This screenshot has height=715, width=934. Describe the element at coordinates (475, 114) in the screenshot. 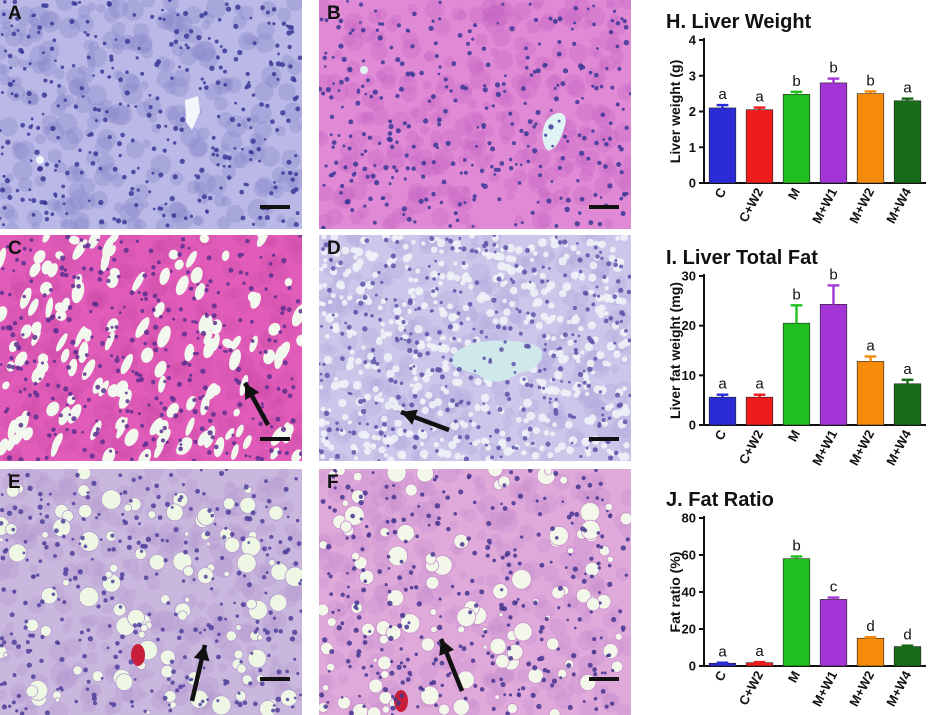

I see `micrograph-b: B` at that location.